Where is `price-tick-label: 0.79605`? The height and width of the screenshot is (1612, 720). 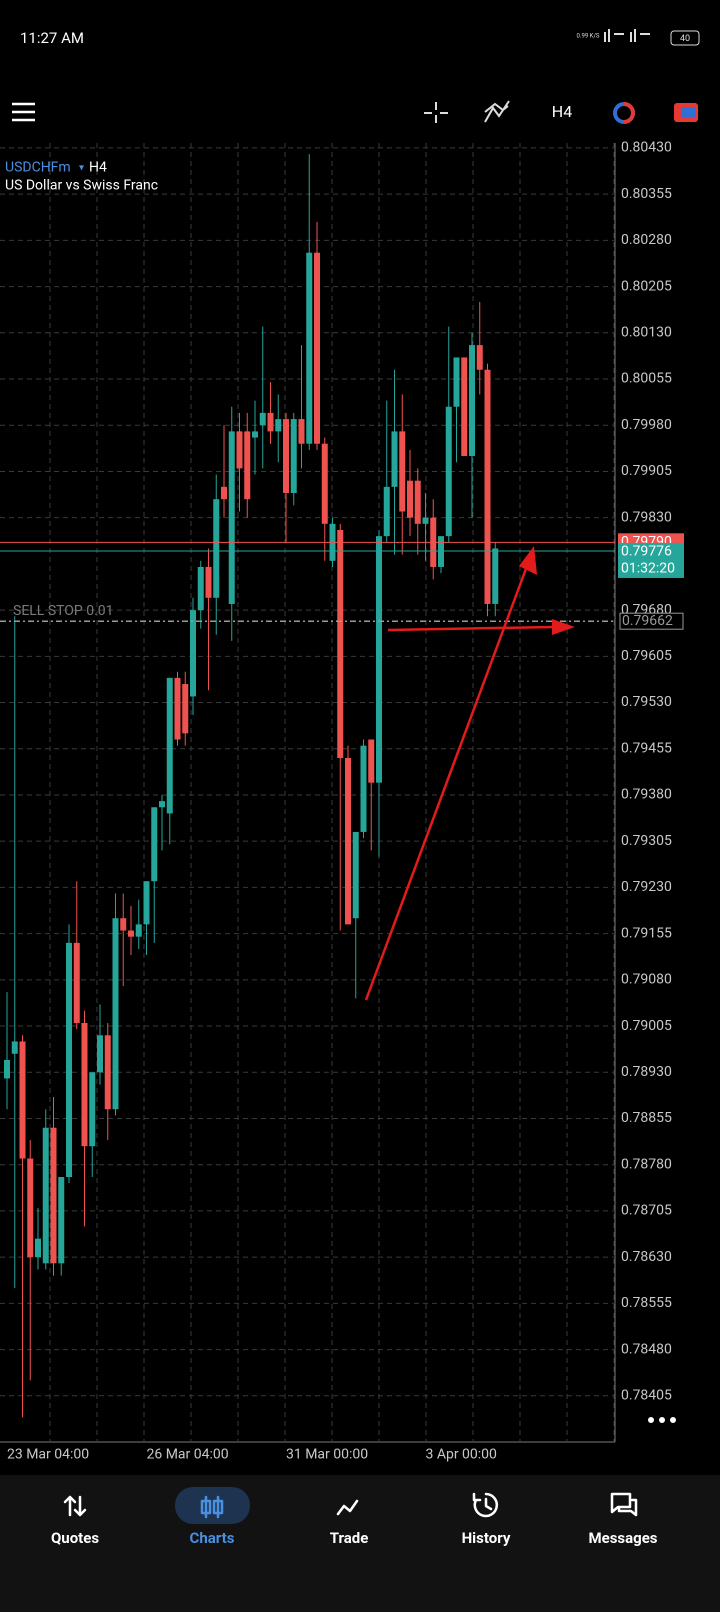
price-tick-label: 0.79605 is located at coordinates (646, 656).